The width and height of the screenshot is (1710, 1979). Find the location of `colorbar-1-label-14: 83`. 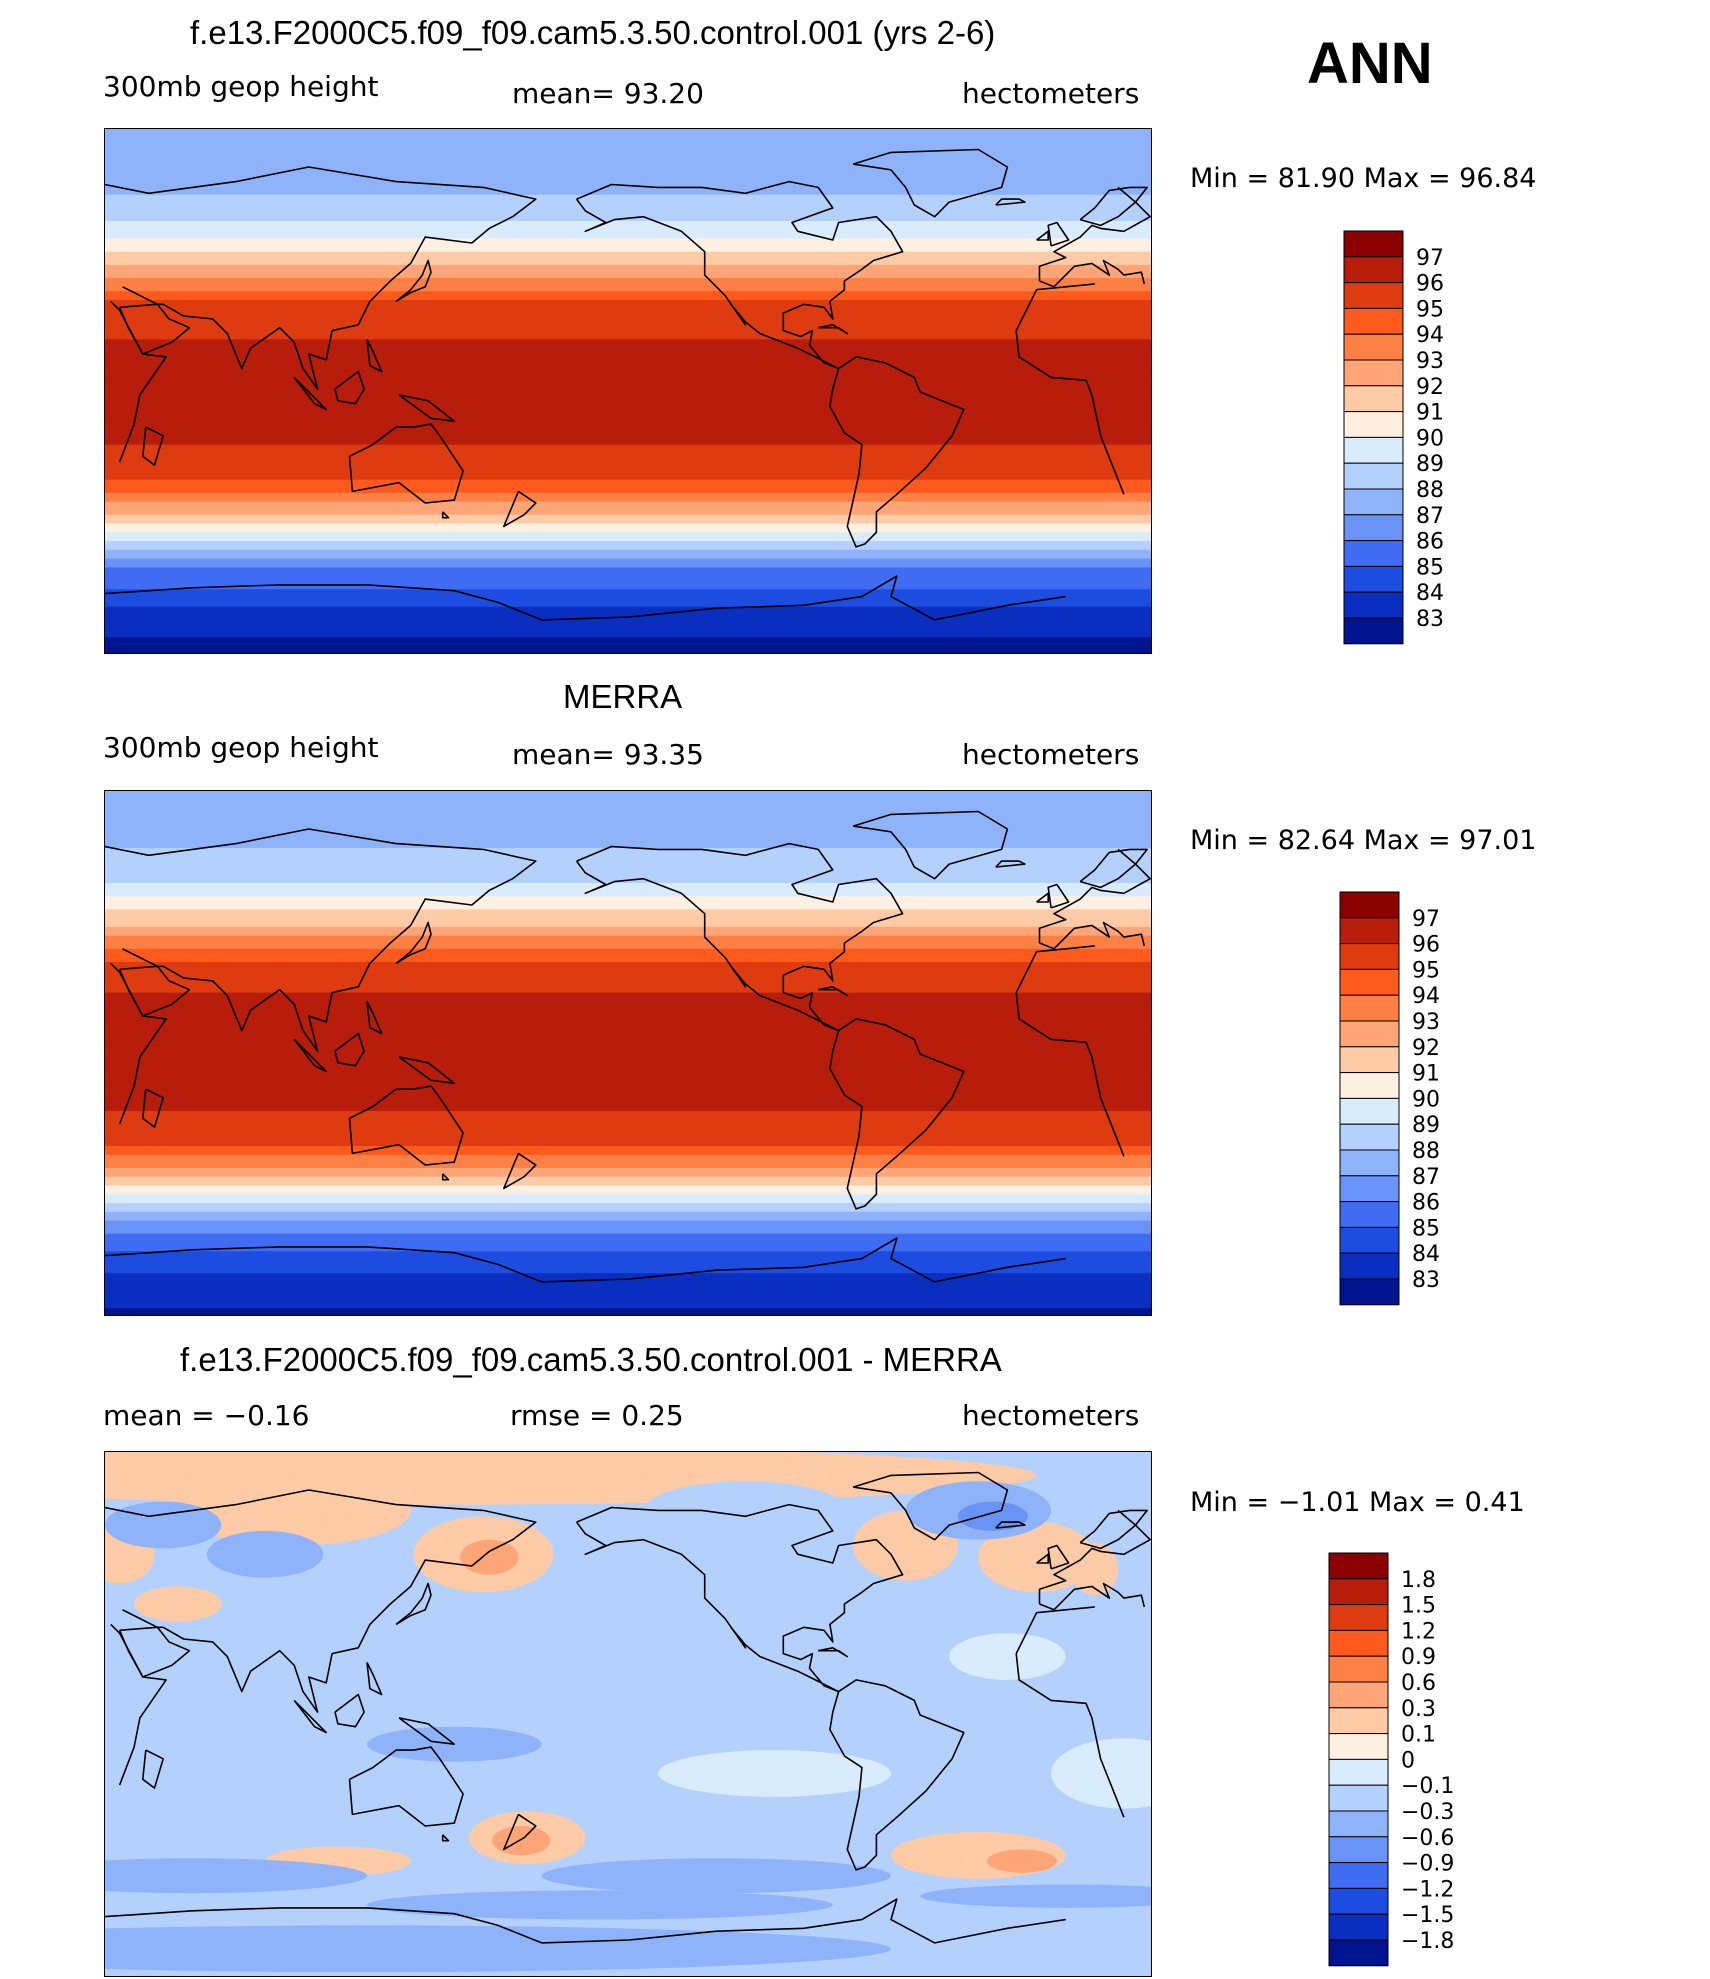

colorbar-1-label-14: 83 is located at coordinates (1430, 619).